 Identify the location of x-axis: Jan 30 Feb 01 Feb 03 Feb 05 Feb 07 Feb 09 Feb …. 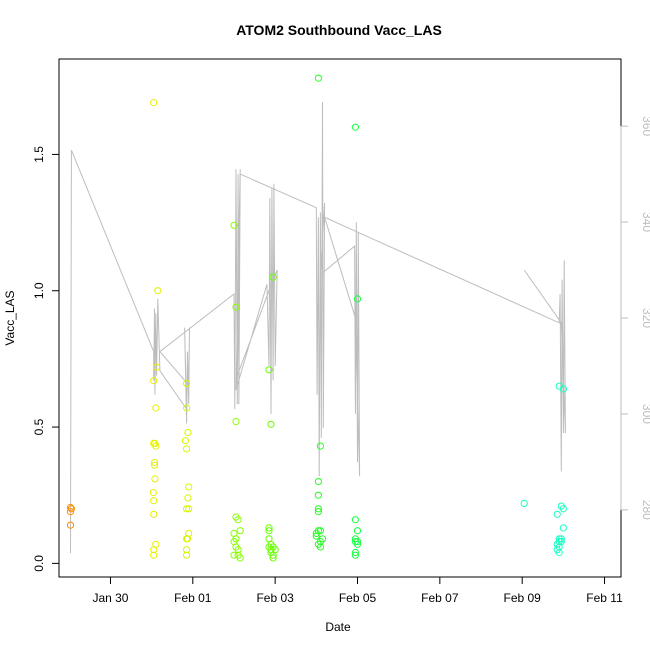
(357, 590).